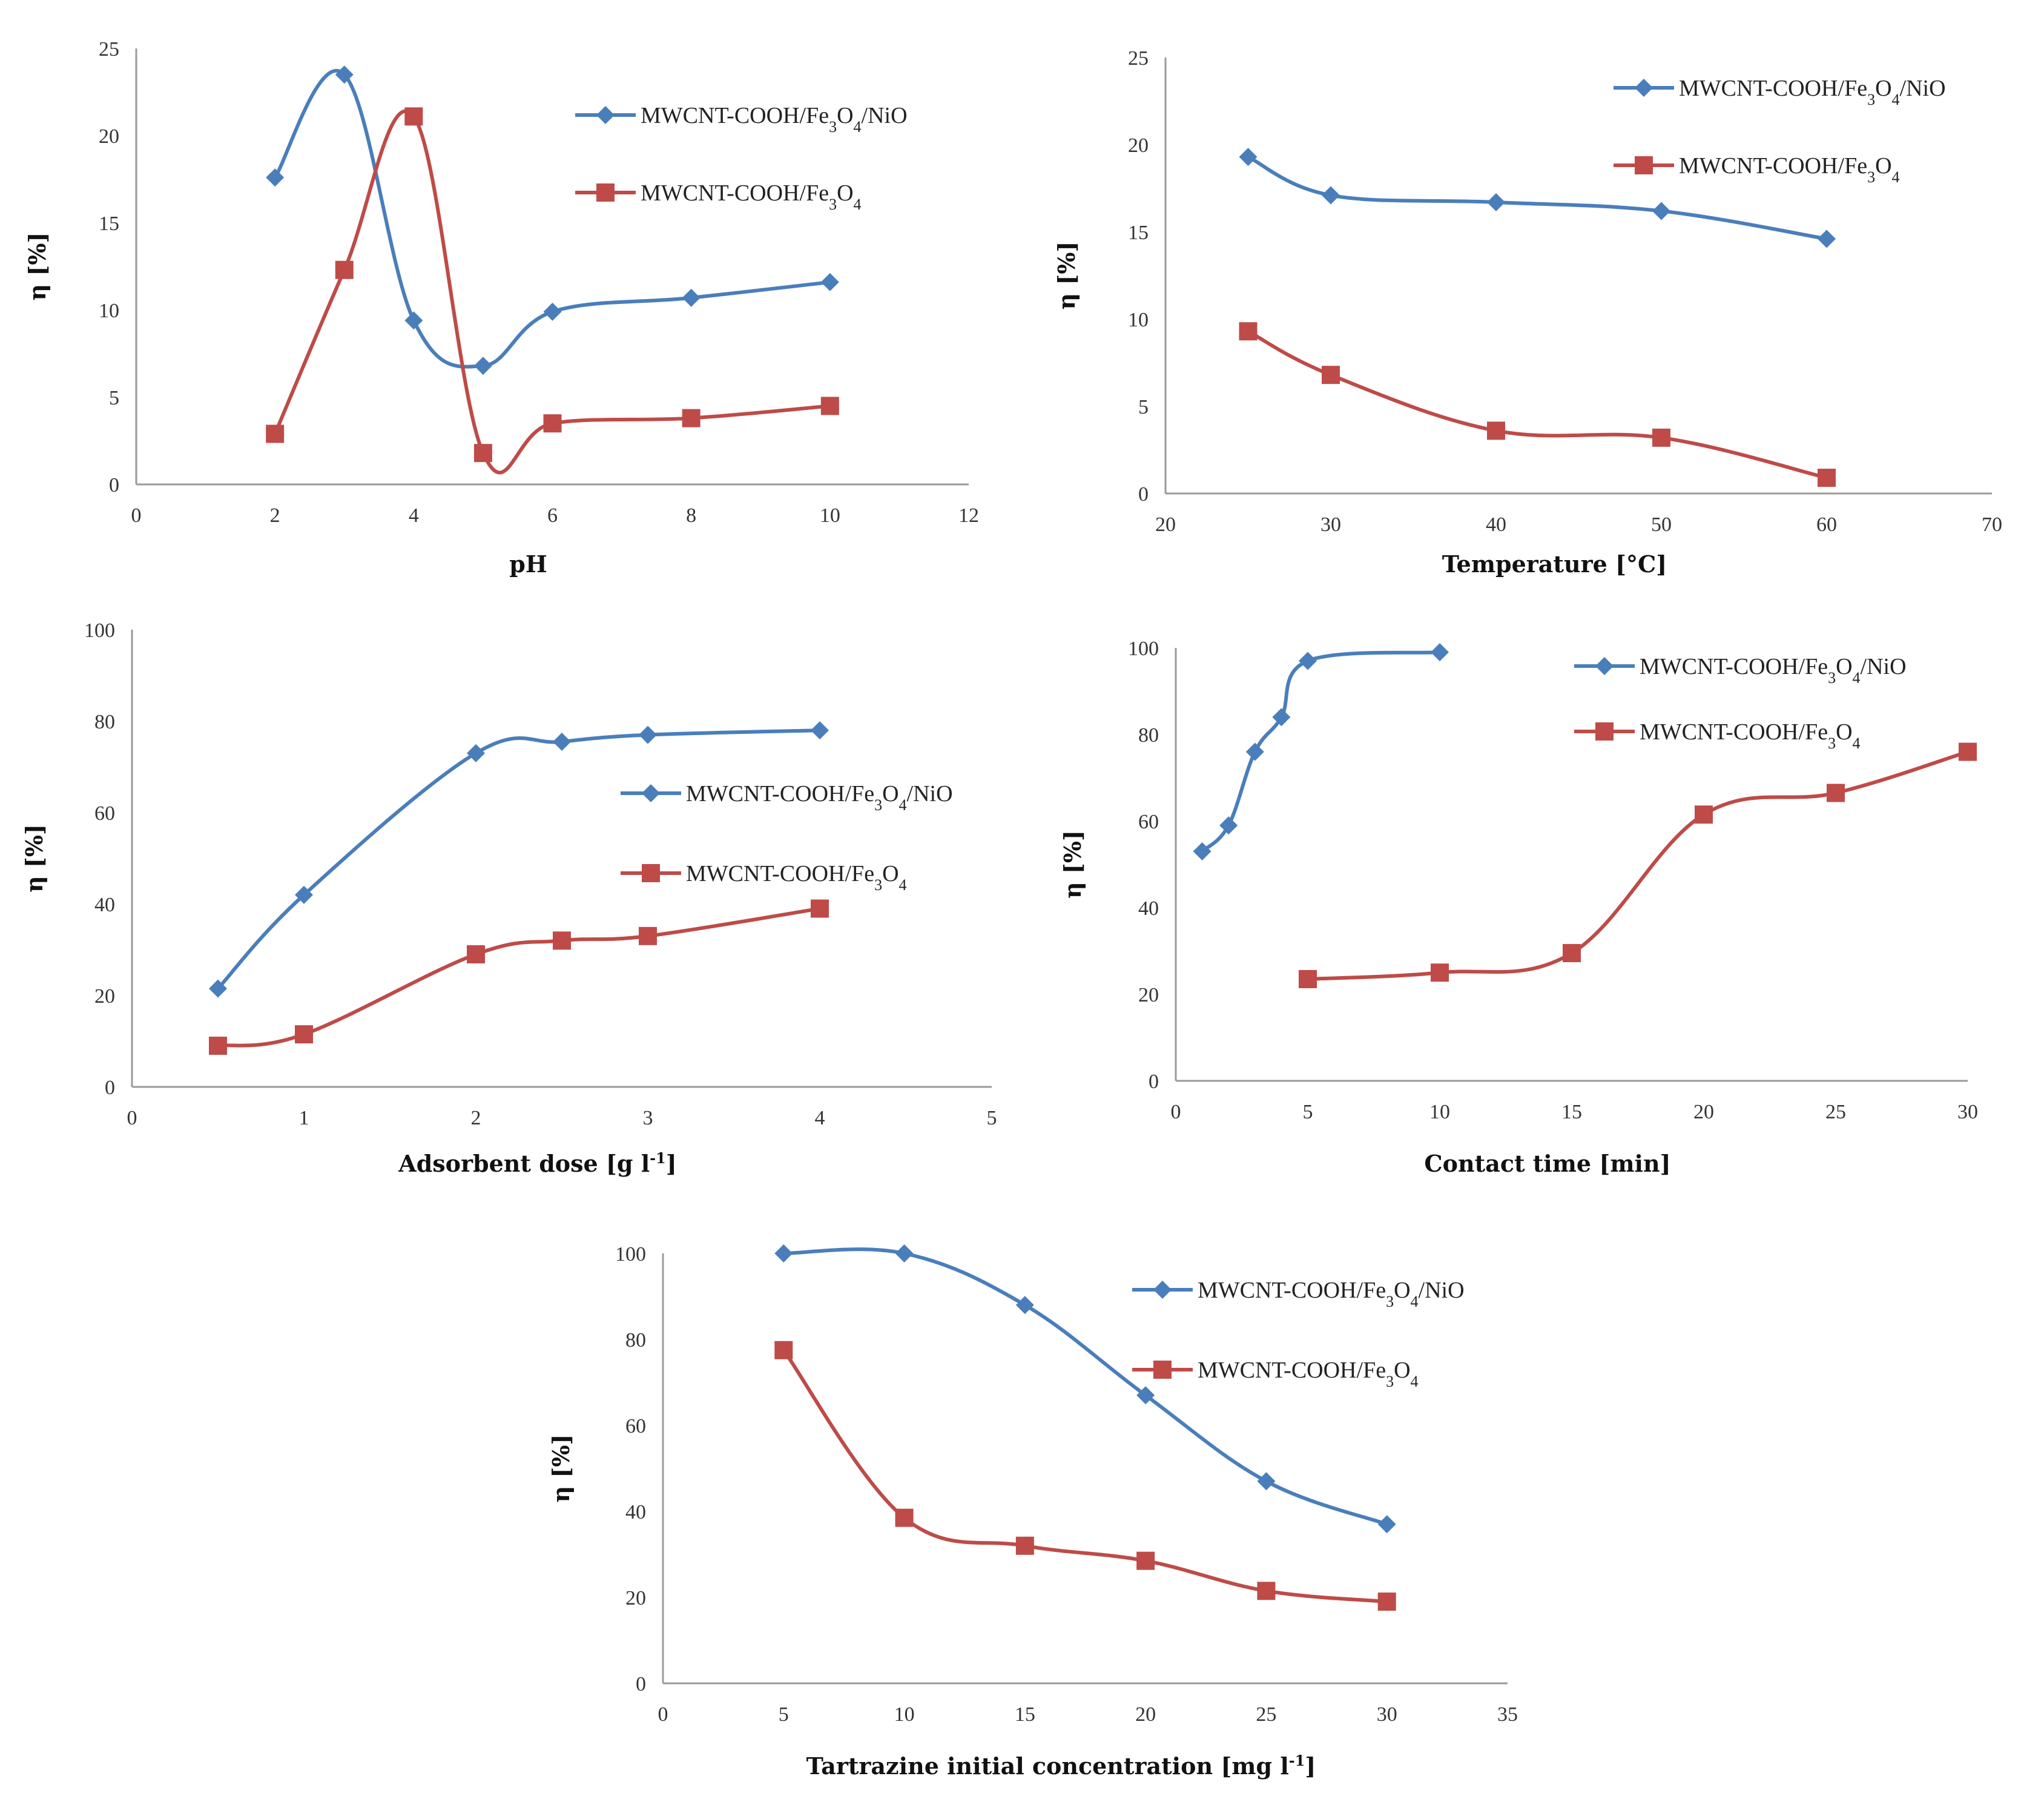 The width and height of the screenshot is (2044, 1802). I want to click on y-tick-label: 60, so click(104, 813).